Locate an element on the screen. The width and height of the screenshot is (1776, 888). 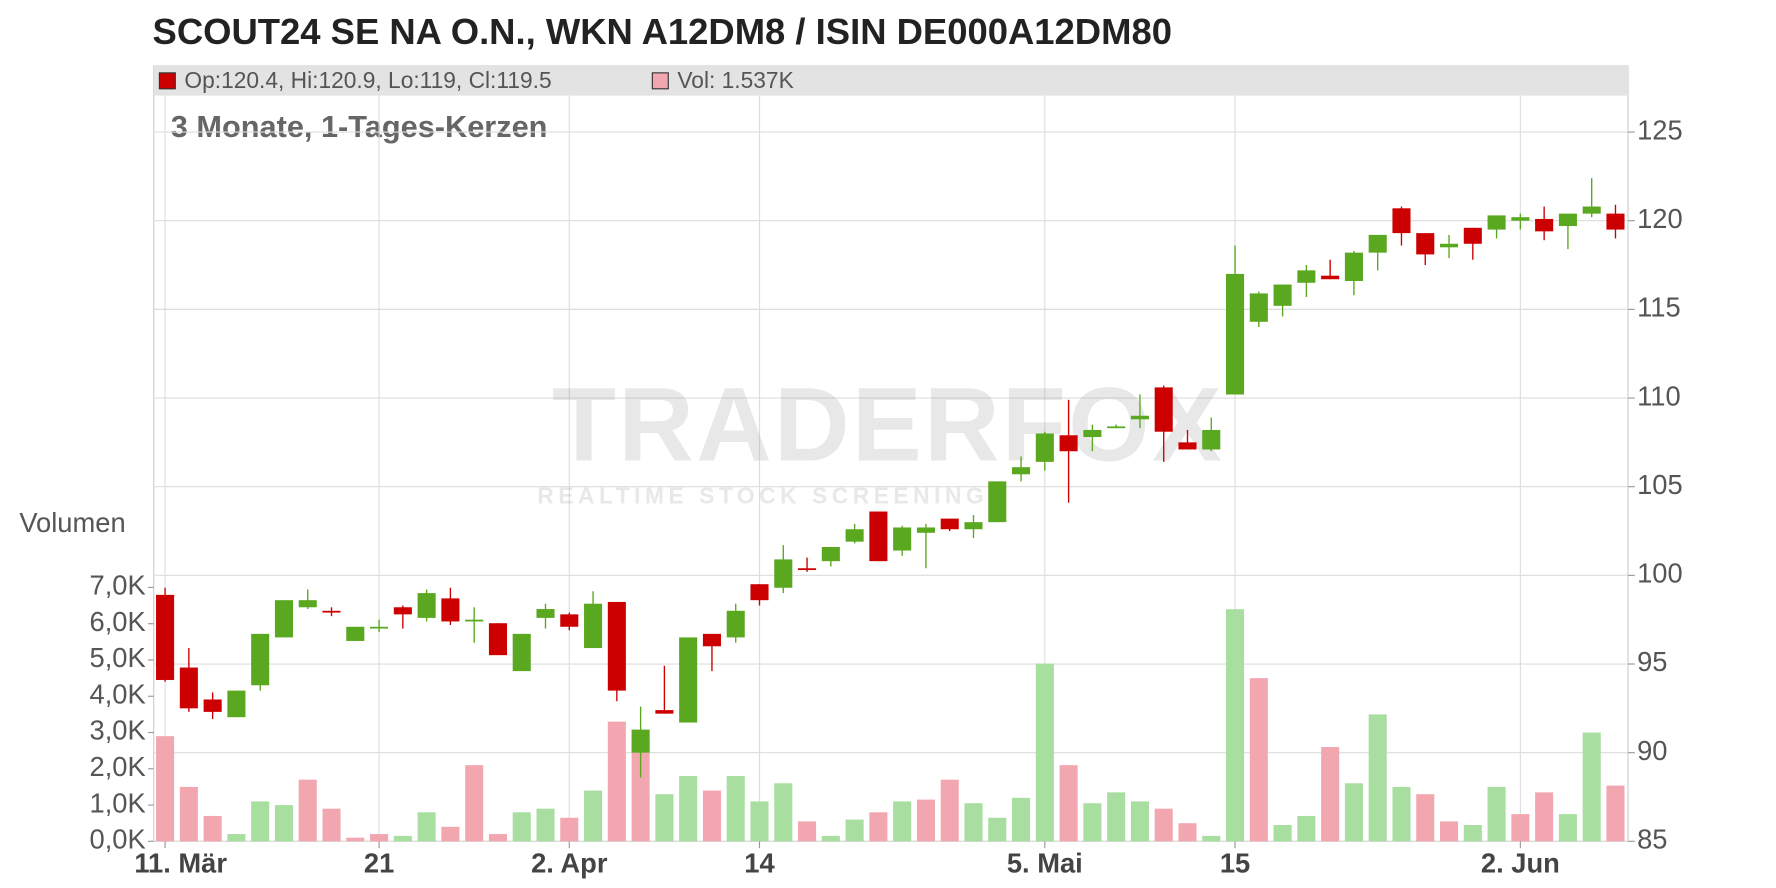
x-tick-label: 2. Jun is located at coordinates (1520, 862).